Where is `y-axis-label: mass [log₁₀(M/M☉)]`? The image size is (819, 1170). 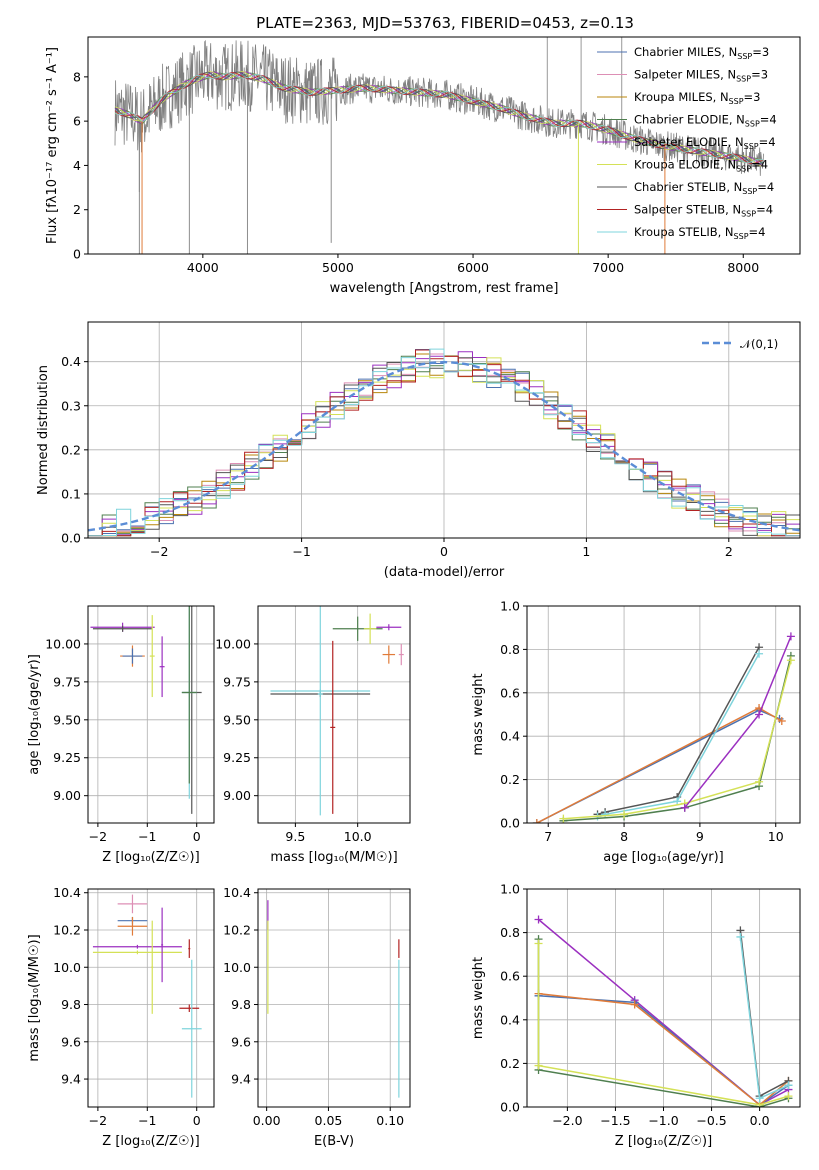 y-axis-label: mass [log₁₀(M/M☉)] is located at coordinates (34, 997).